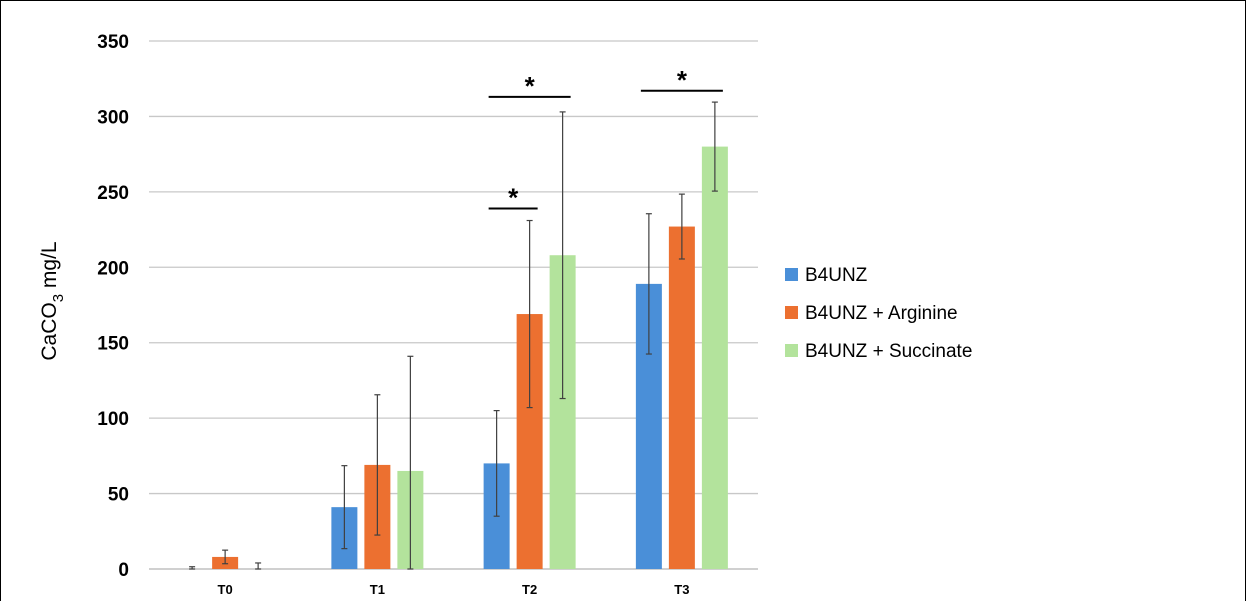 This screenshot has height=602, width=1246. Describe the element at coordinates (113, 193) in the screenshot. I see `y-tick-label: 250` at that location.